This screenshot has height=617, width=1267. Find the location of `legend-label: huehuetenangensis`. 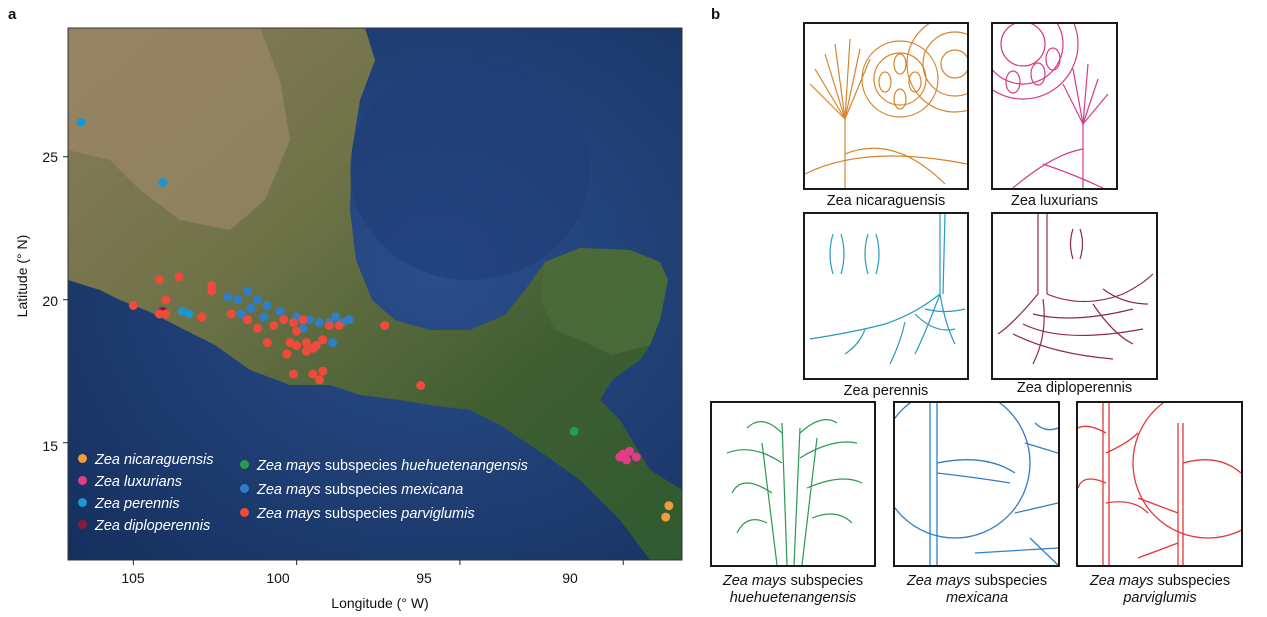

legend-label: huehuetenangensis is located at coordinates (464, 466).